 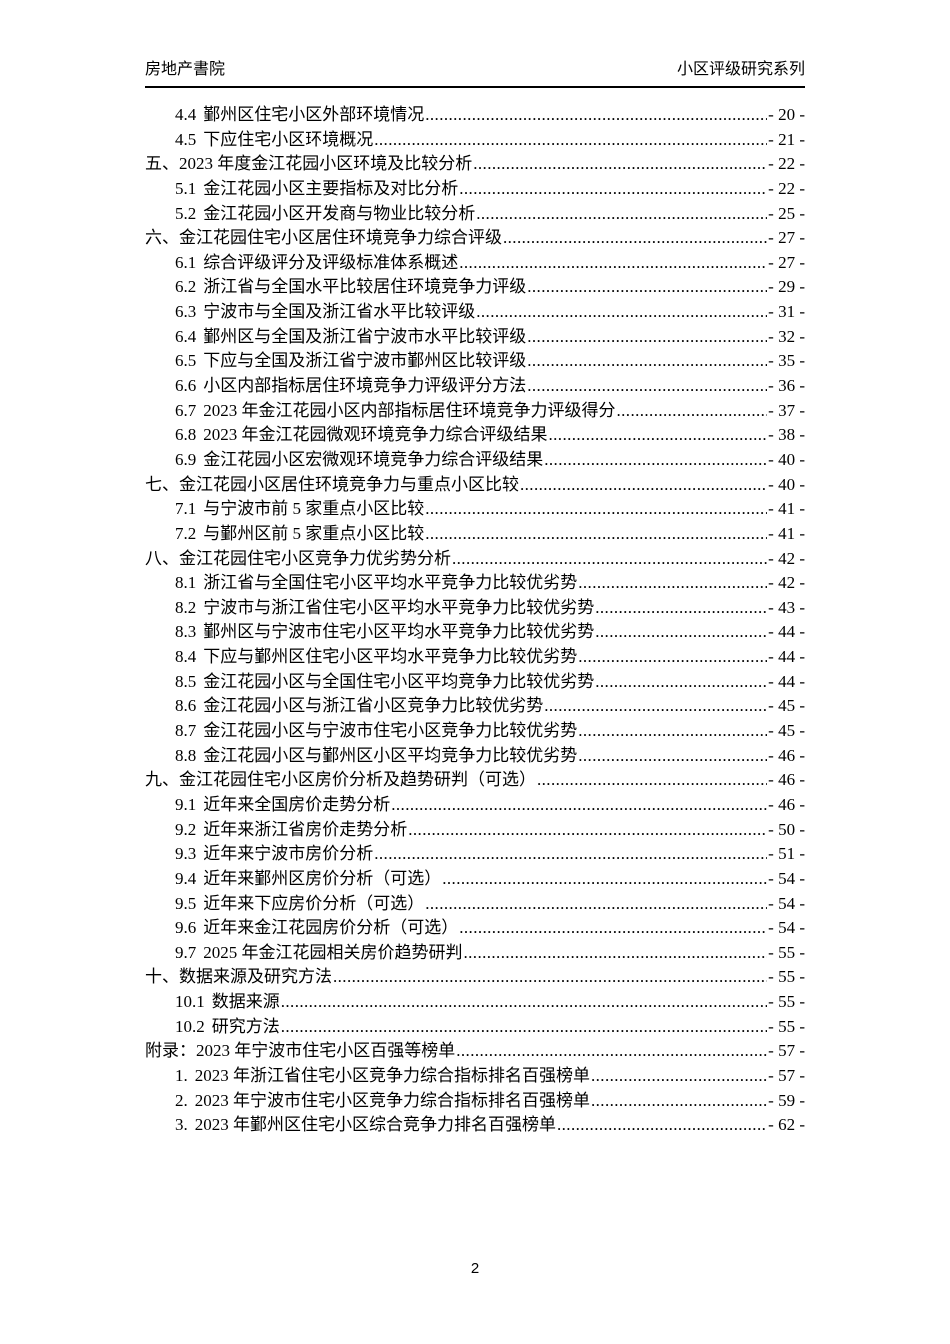 What do you see at coordinates (786, 657) in the screenshot?
I see `toc-entry-page: - 44 -` at bounding box center [786, 657].